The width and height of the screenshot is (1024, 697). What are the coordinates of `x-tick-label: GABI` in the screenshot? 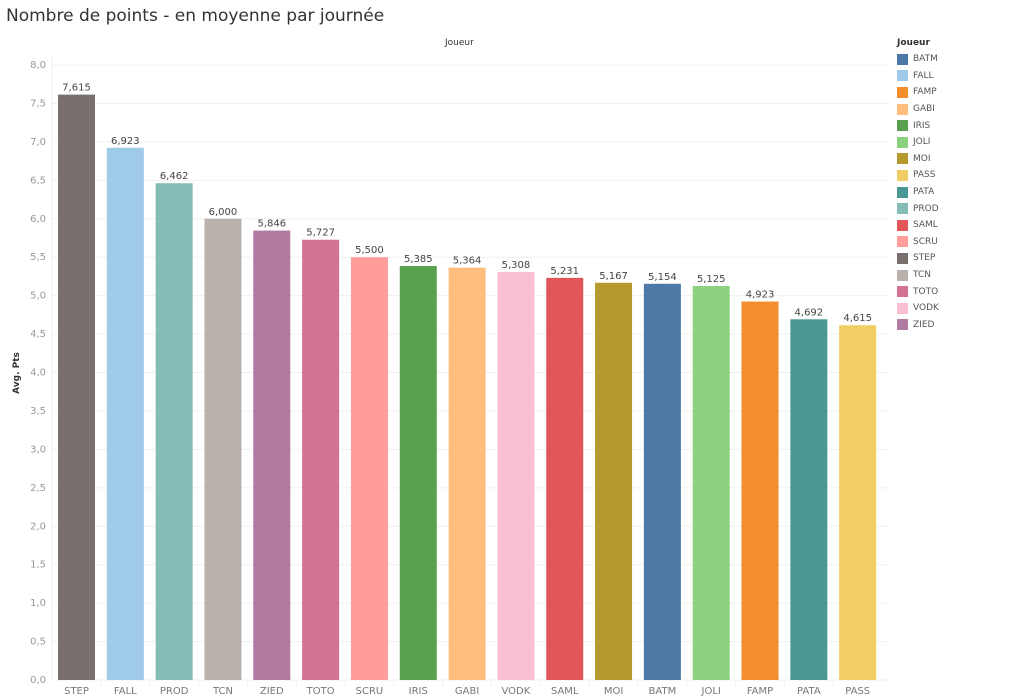 It's located at (467, 691).